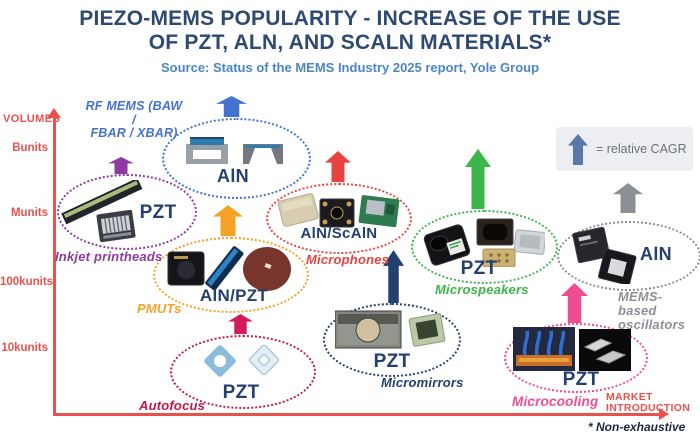 The height and width of the screenshot is (436, 700). What do you see at coordinates (656, 254) in the screenshot?
I see `material-label-oscillators: AlN` at bounding box center [656, 254].